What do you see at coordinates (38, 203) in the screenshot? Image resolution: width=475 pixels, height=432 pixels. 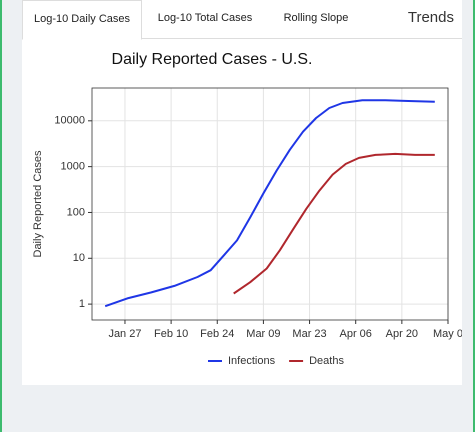 I see `y-axis-label: Daily Reported Cases` at bounding box center [38, 203].